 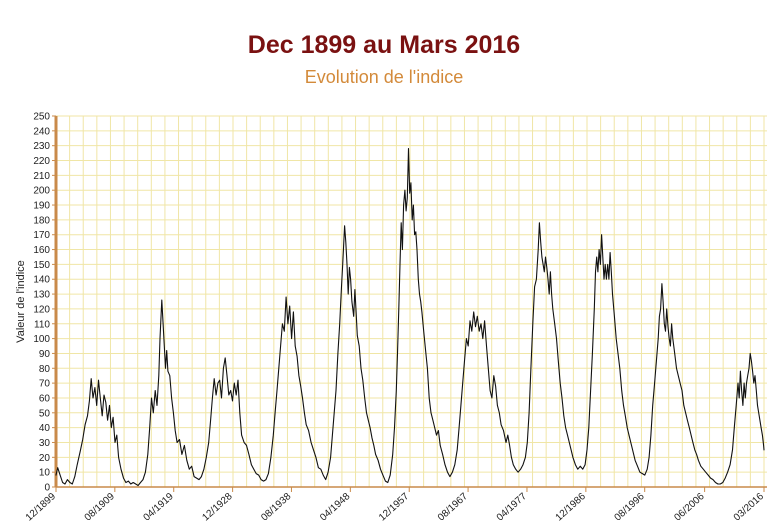 What do you see at coordinates (41, 280) in the screenshot?
I see `y-tick-label: 140` at bounding box center [41, 280].